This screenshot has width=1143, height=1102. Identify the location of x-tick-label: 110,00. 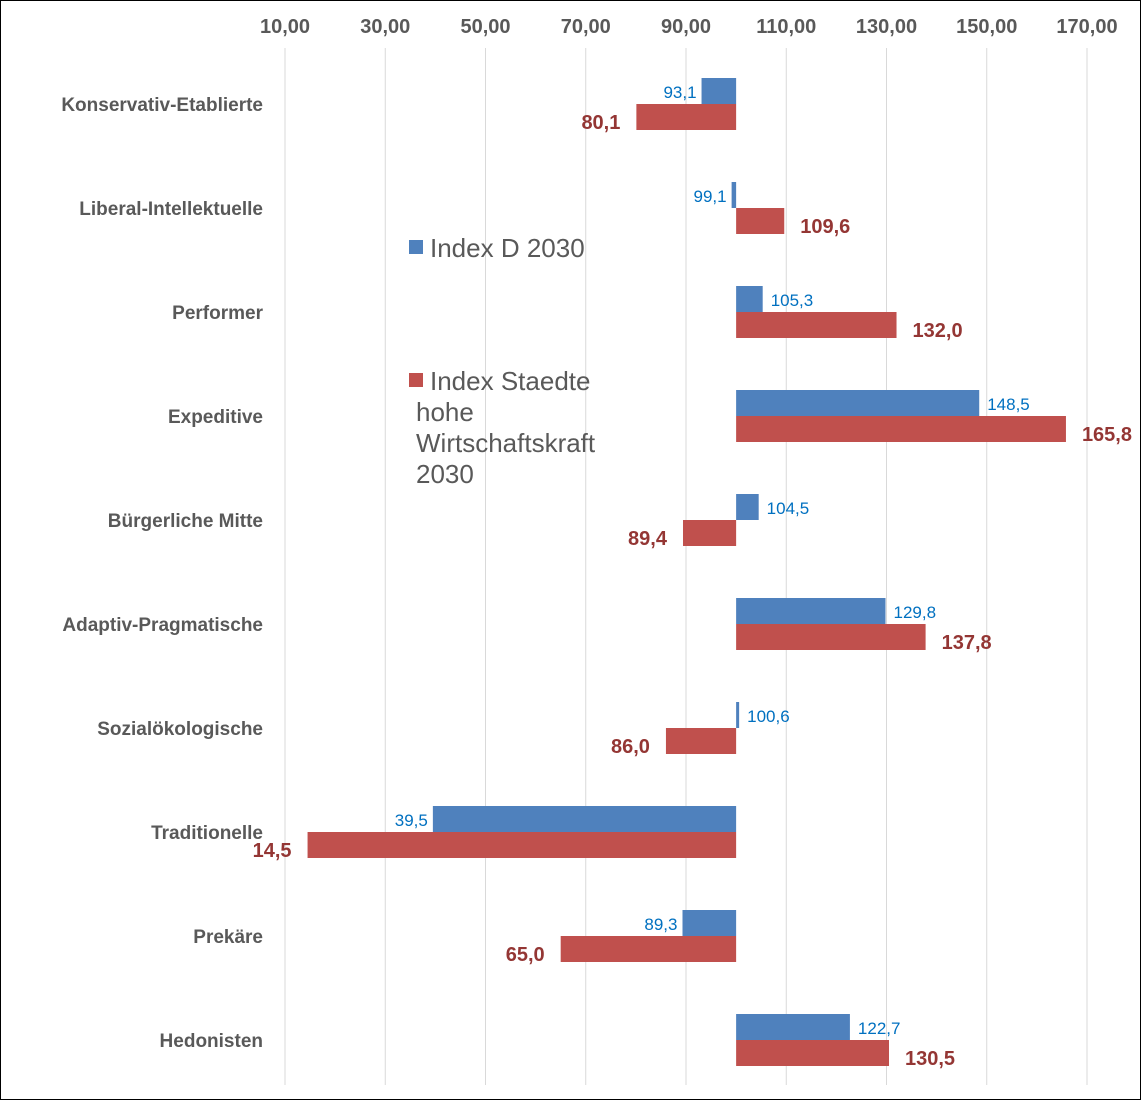
(786, 27).